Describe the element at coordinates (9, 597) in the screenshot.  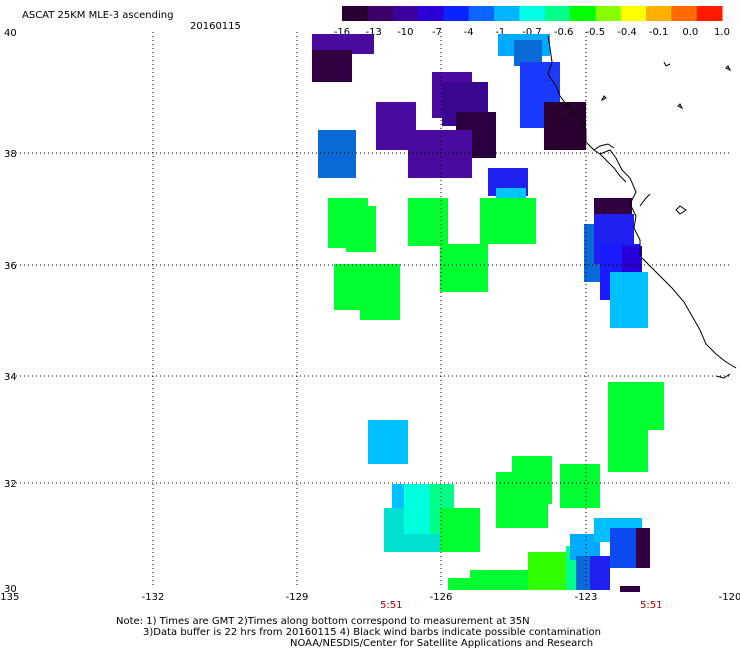
I see `longitude-label: -135` at that location.